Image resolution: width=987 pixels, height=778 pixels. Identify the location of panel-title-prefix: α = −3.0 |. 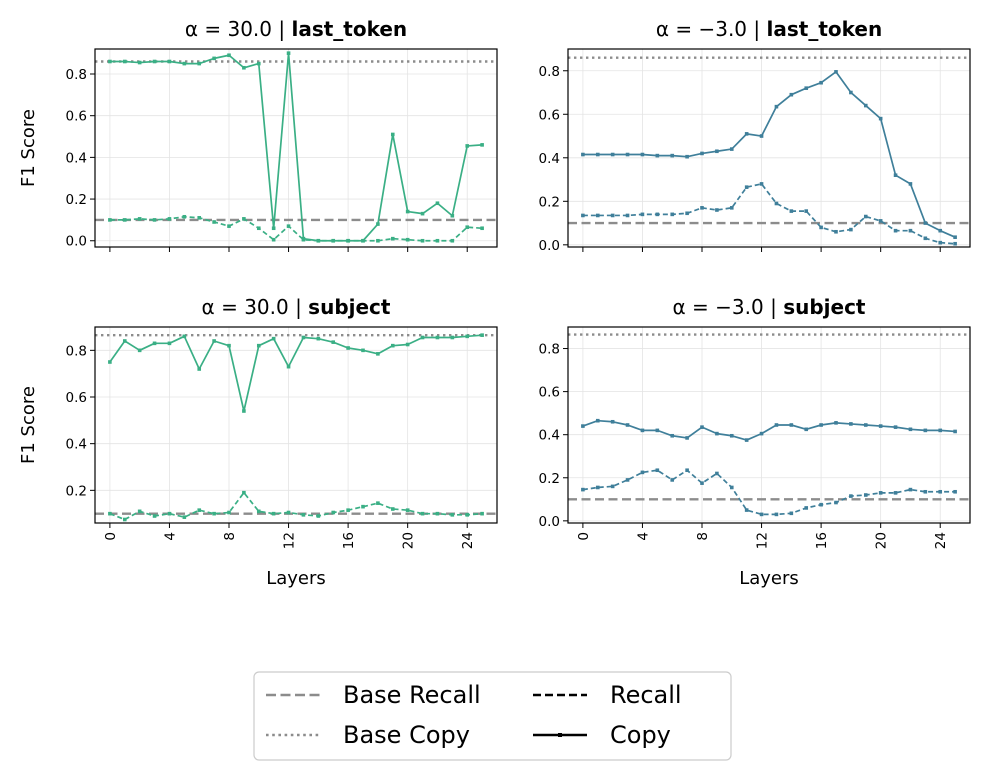
(728, 307).